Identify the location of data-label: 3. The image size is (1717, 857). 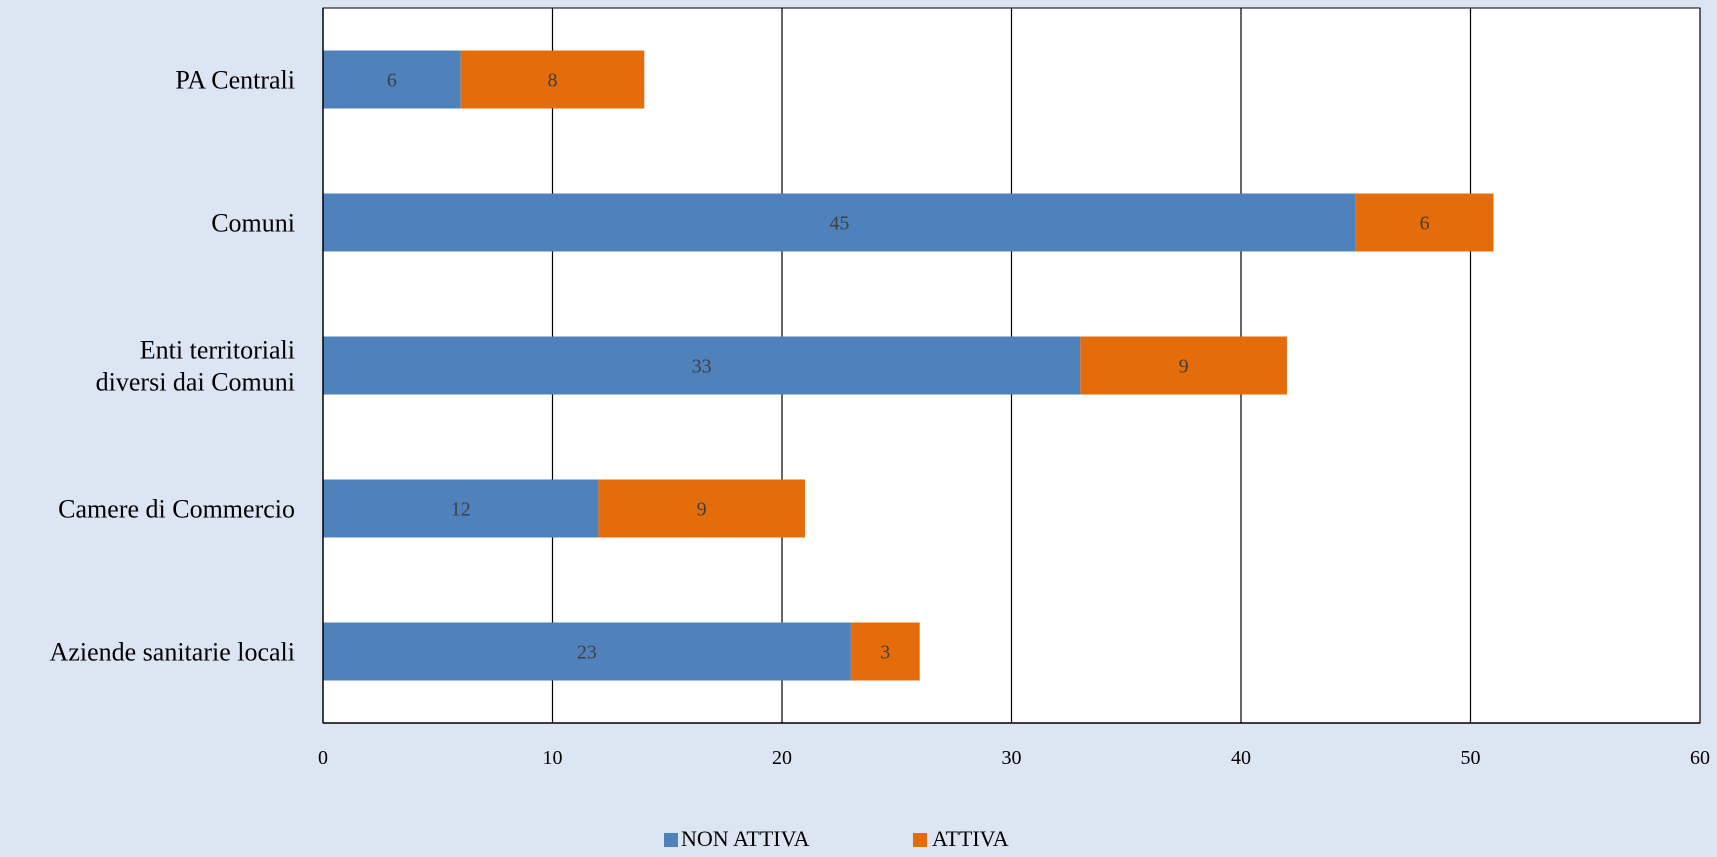
(885, 653).